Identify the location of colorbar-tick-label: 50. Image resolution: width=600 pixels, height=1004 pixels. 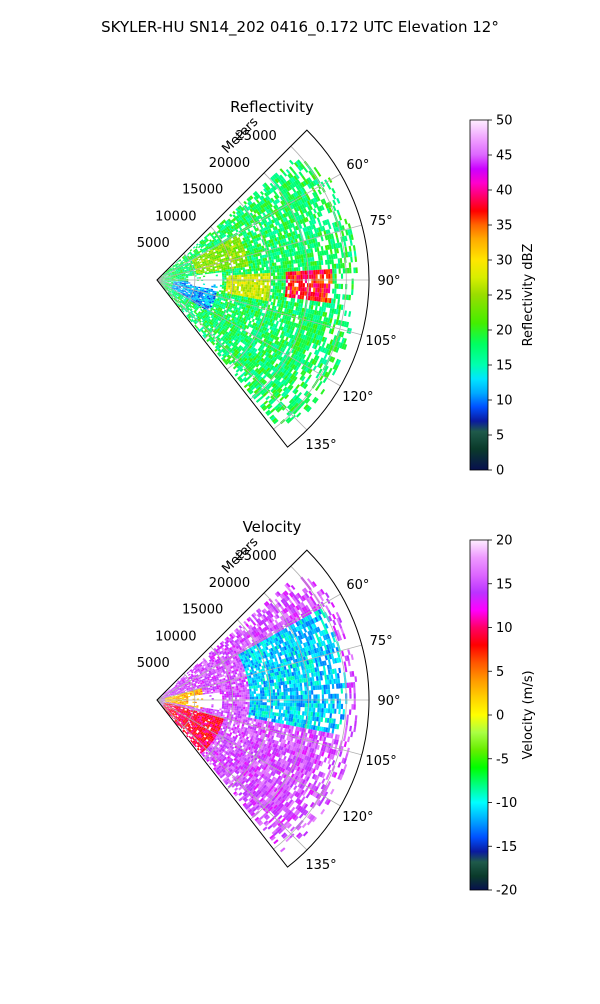
(504, 121).